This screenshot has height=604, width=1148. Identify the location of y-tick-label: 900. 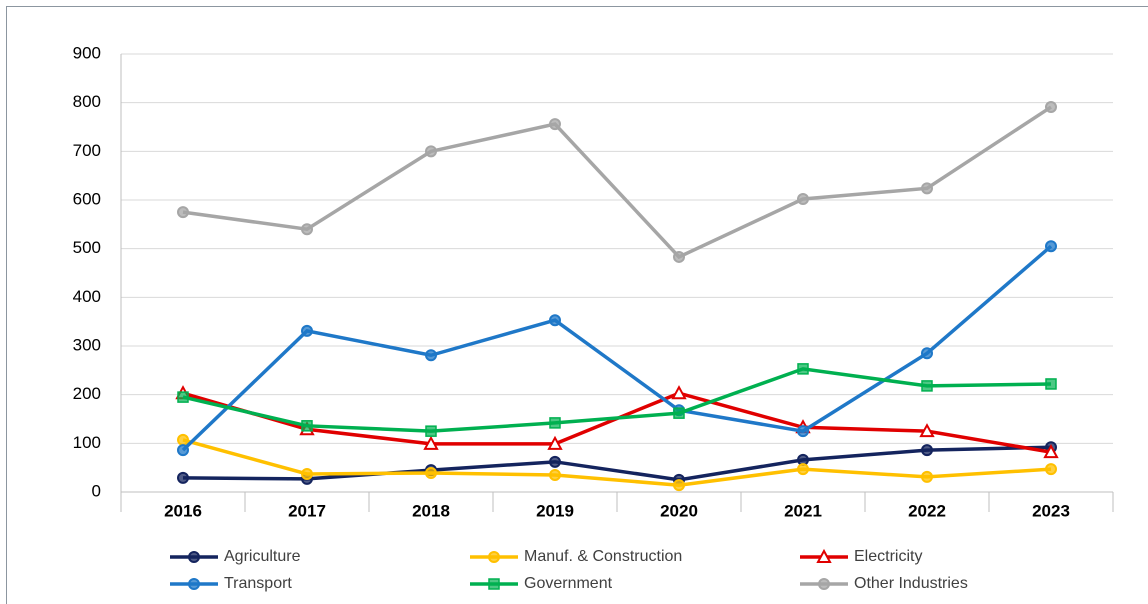
(87, 52).